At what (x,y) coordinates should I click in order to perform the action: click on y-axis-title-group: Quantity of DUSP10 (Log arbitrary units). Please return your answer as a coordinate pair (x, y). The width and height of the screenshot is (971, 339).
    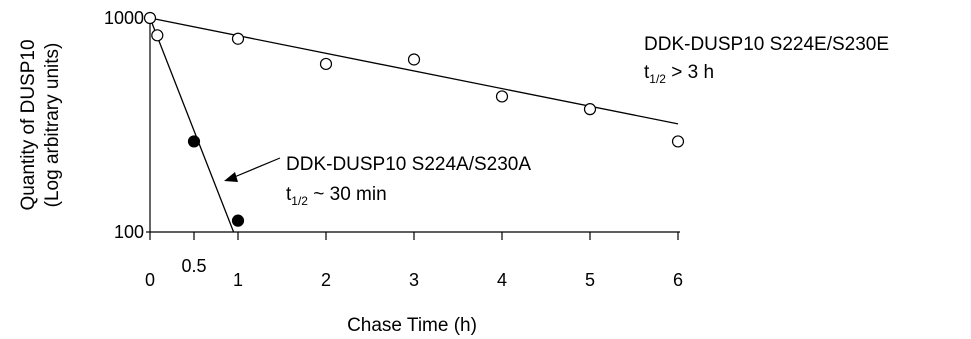
    Looking at the image, I should click on (40, 124).